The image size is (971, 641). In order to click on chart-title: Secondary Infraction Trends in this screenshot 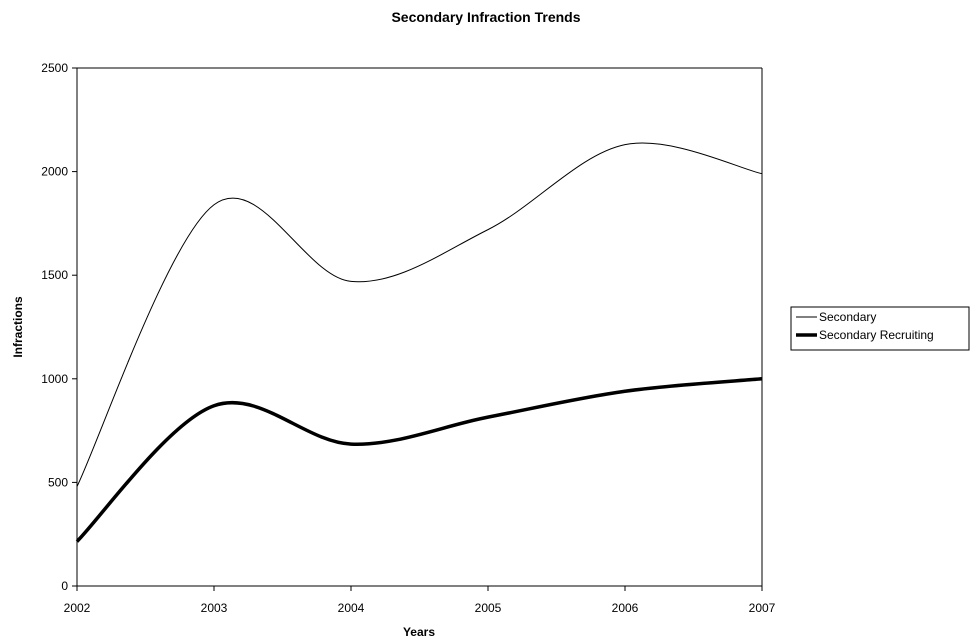, I will do `click(485, 17)`.